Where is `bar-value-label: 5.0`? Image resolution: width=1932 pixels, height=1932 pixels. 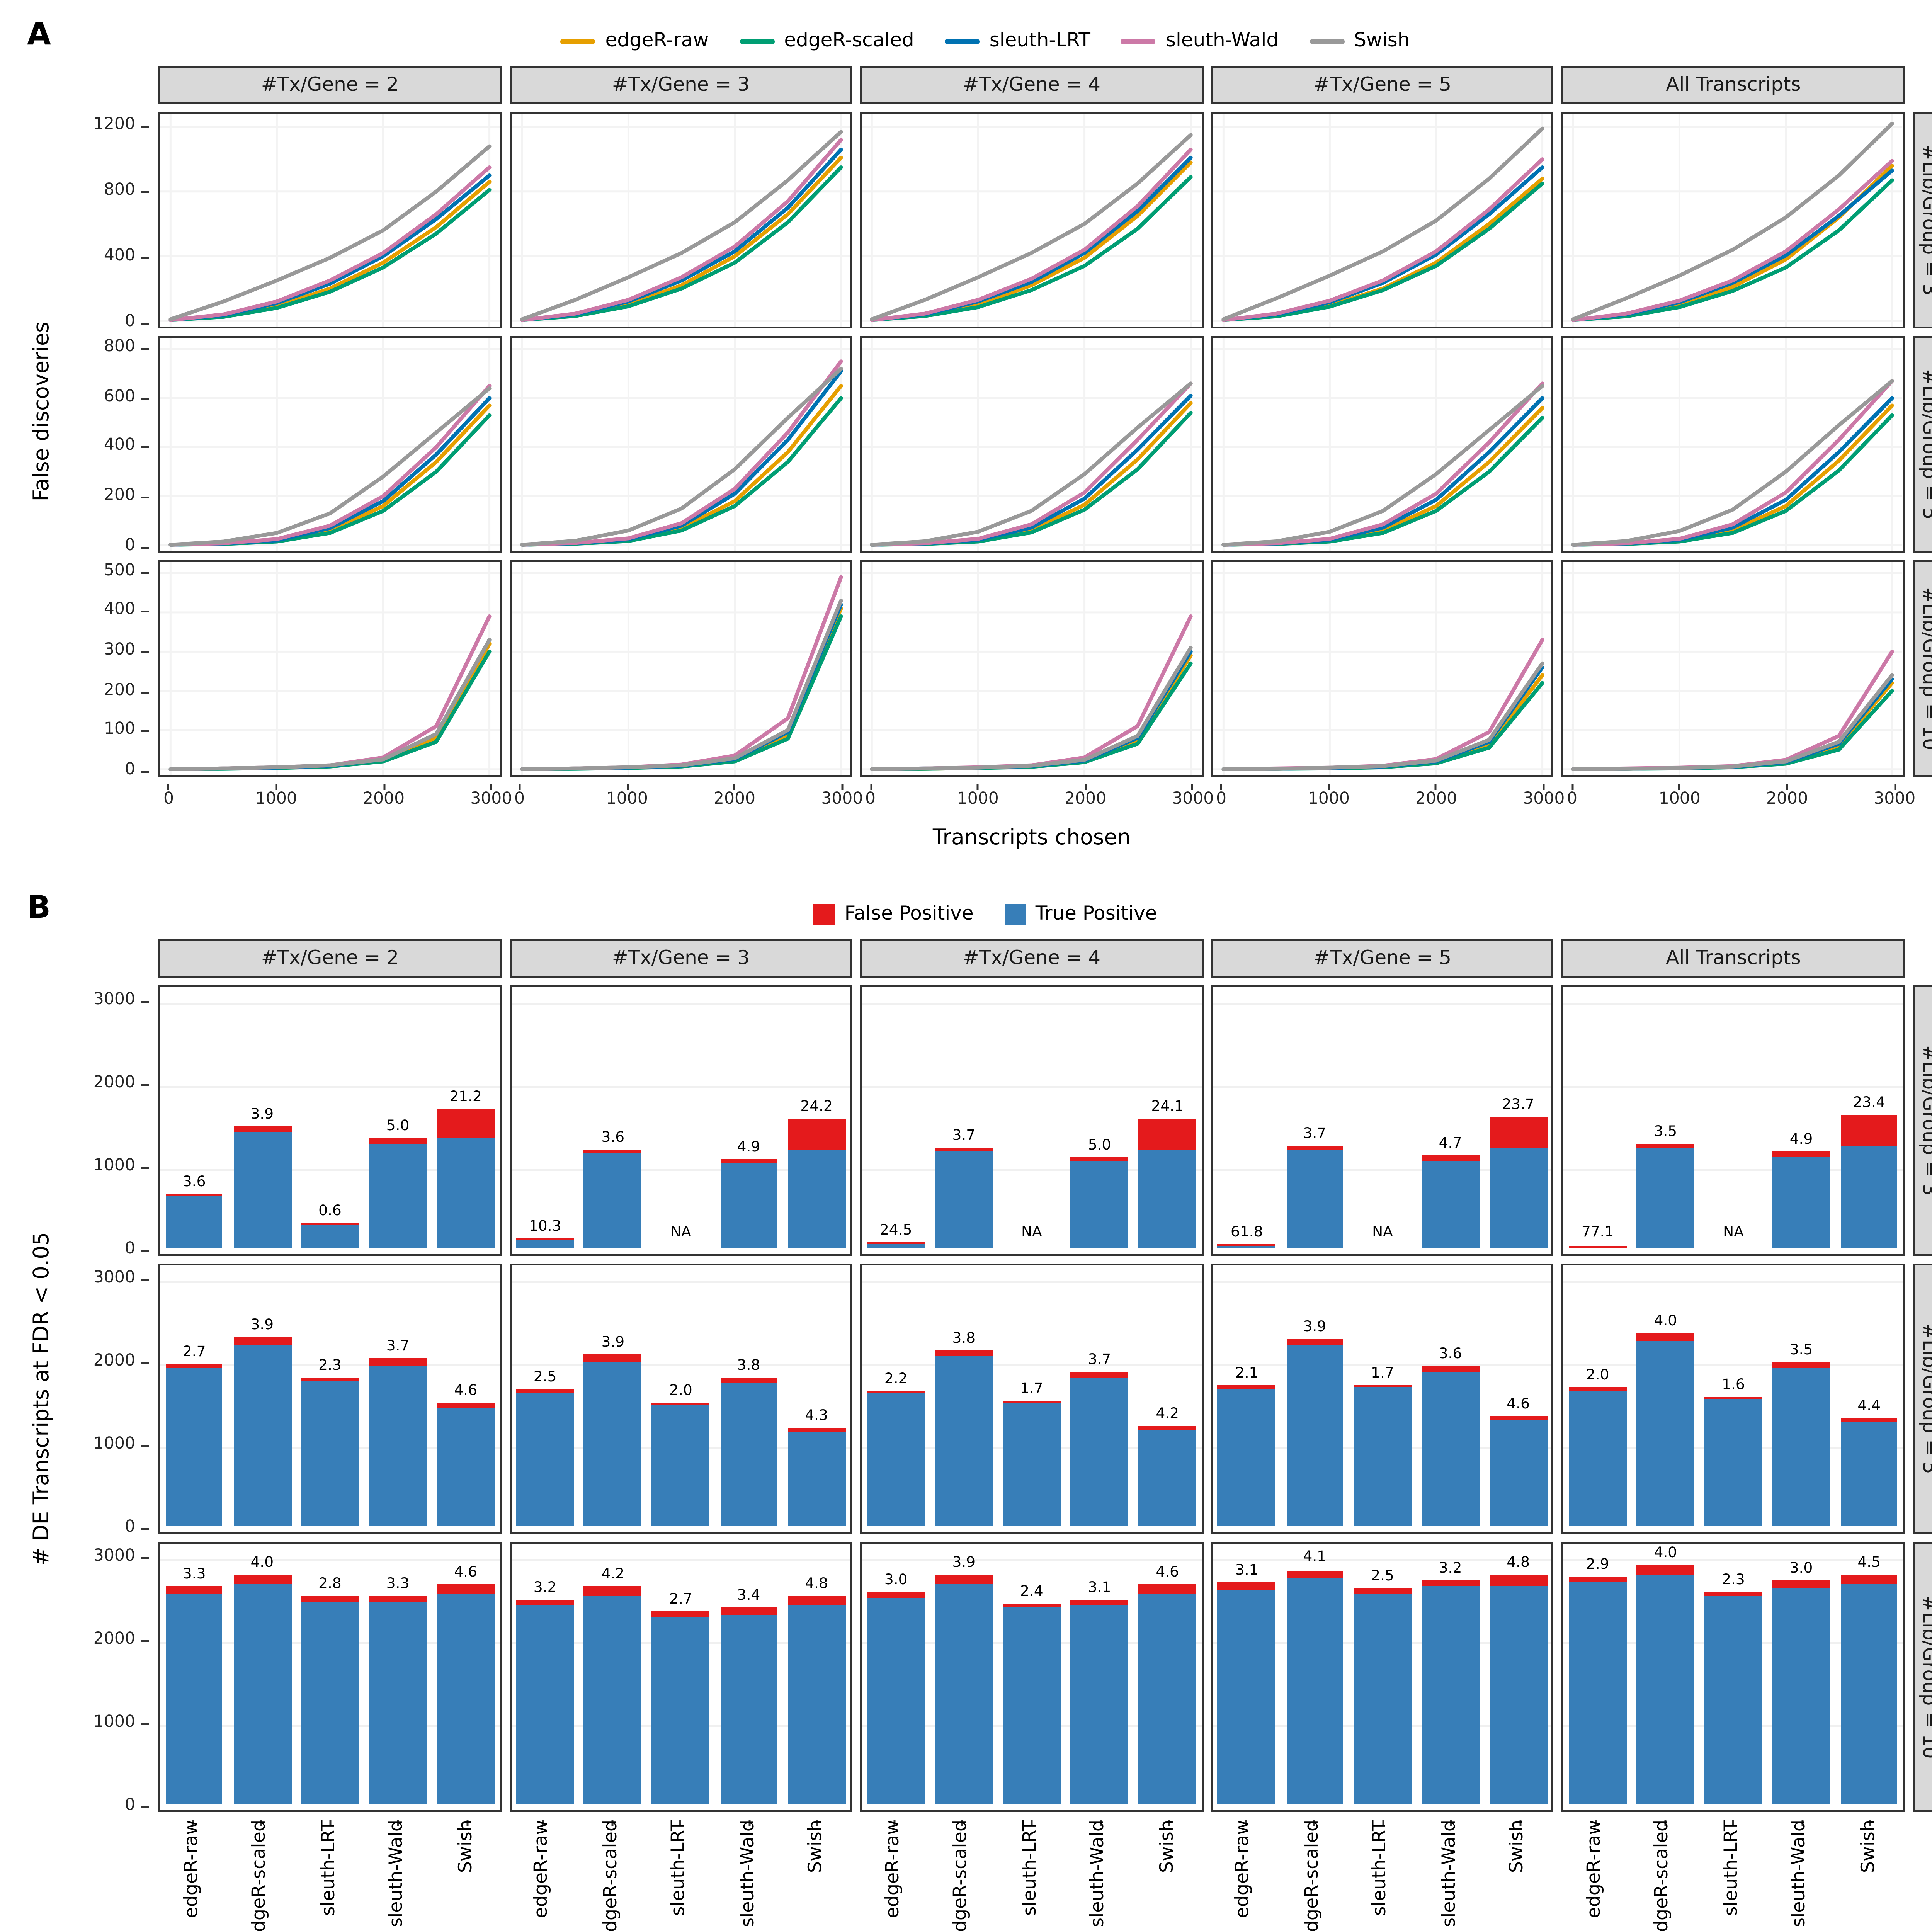 bar-value-label: 5.0 is located at coordinates (398, 1126).